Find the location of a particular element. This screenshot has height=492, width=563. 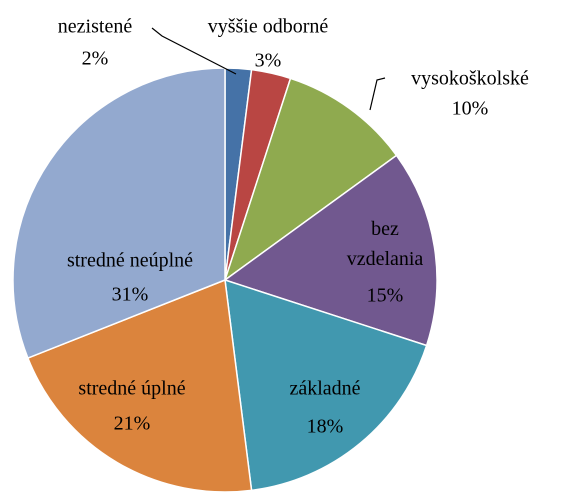

value-label: 3% is located at coordinates (268, 61).